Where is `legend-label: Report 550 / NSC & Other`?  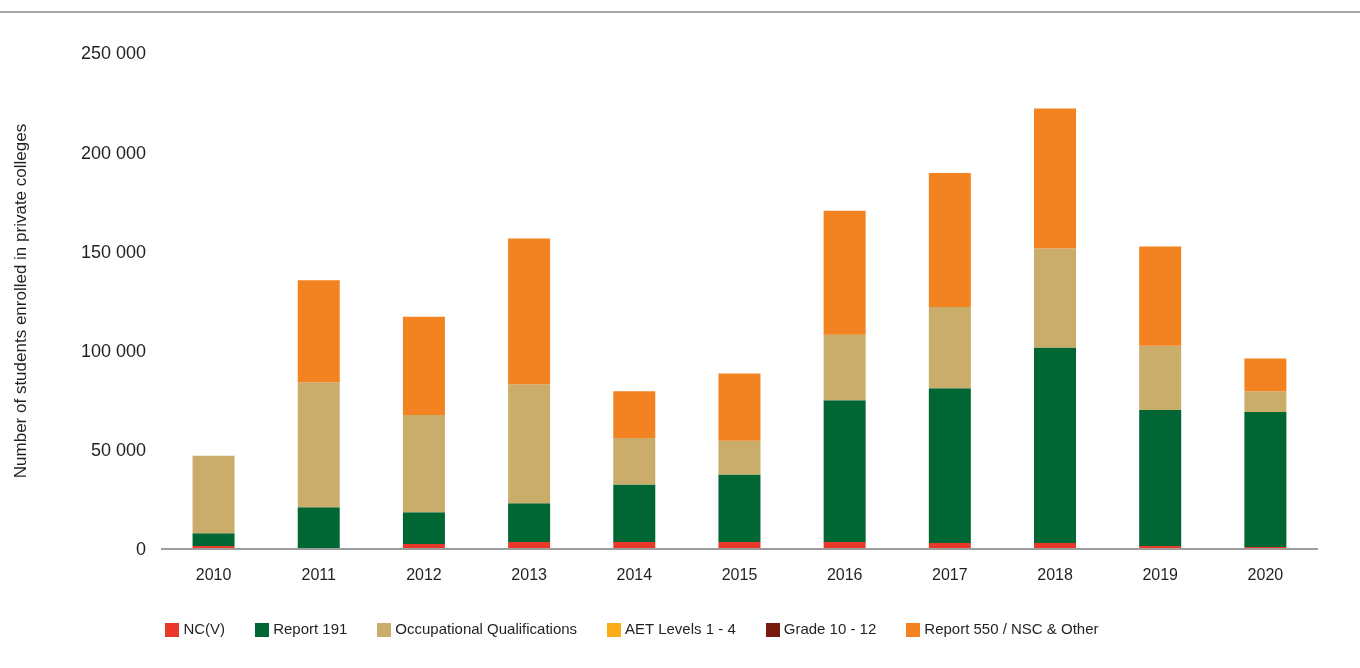 legend-label: Report 550 / NSC & Other is located at coordinates (1011, 628).